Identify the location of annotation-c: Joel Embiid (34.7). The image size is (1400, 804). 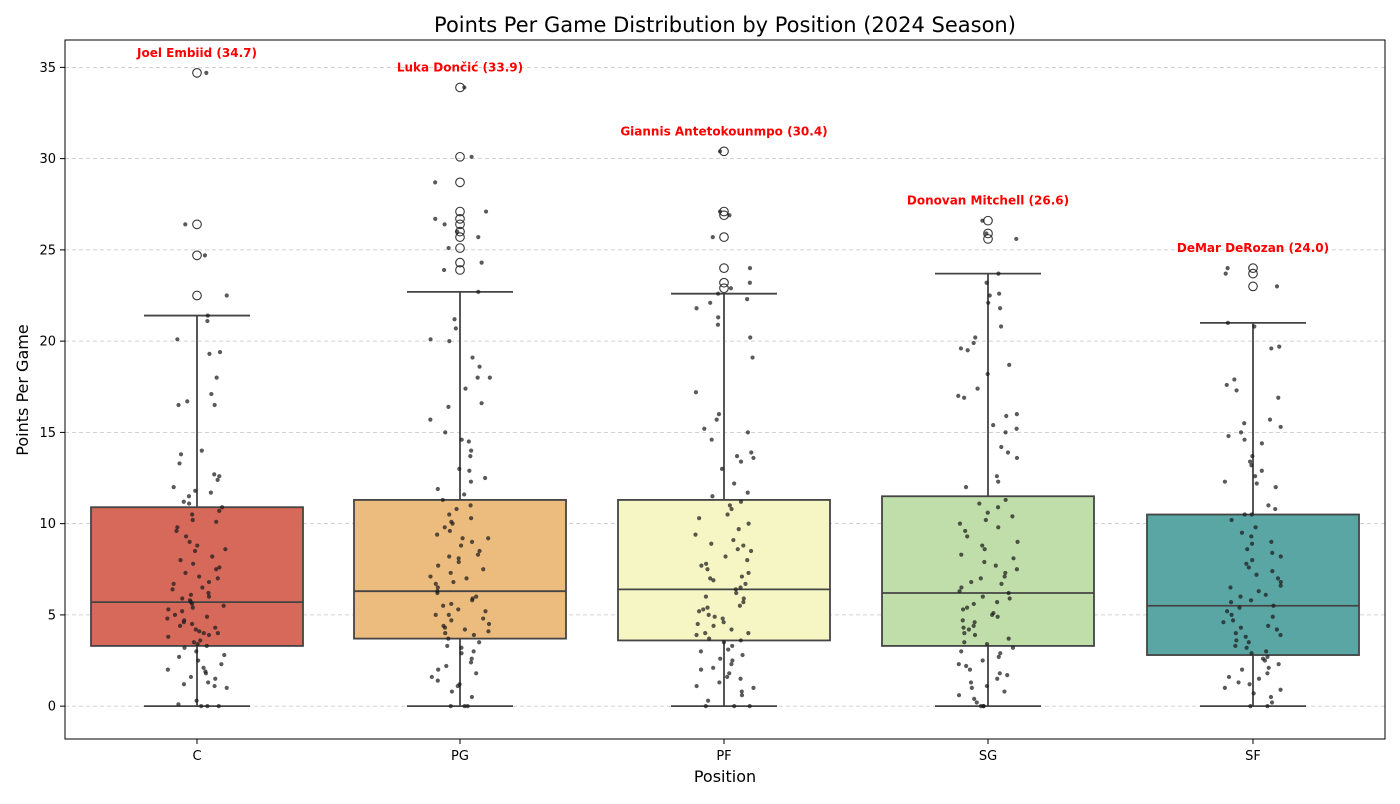
(196, 53).